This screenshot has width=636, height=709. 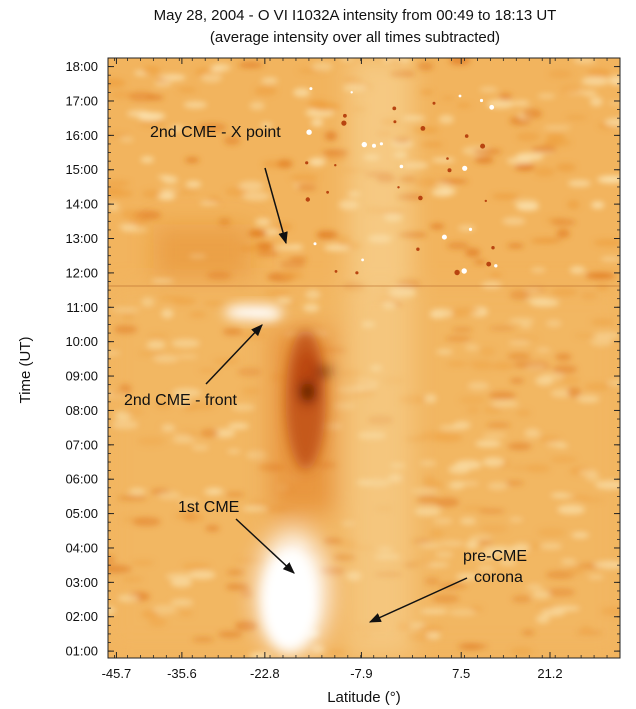 What do you see at coordinates (265, 673) in the screenshot?
I see `x-tick-label: -22.8` at bounding box center [265, 673].